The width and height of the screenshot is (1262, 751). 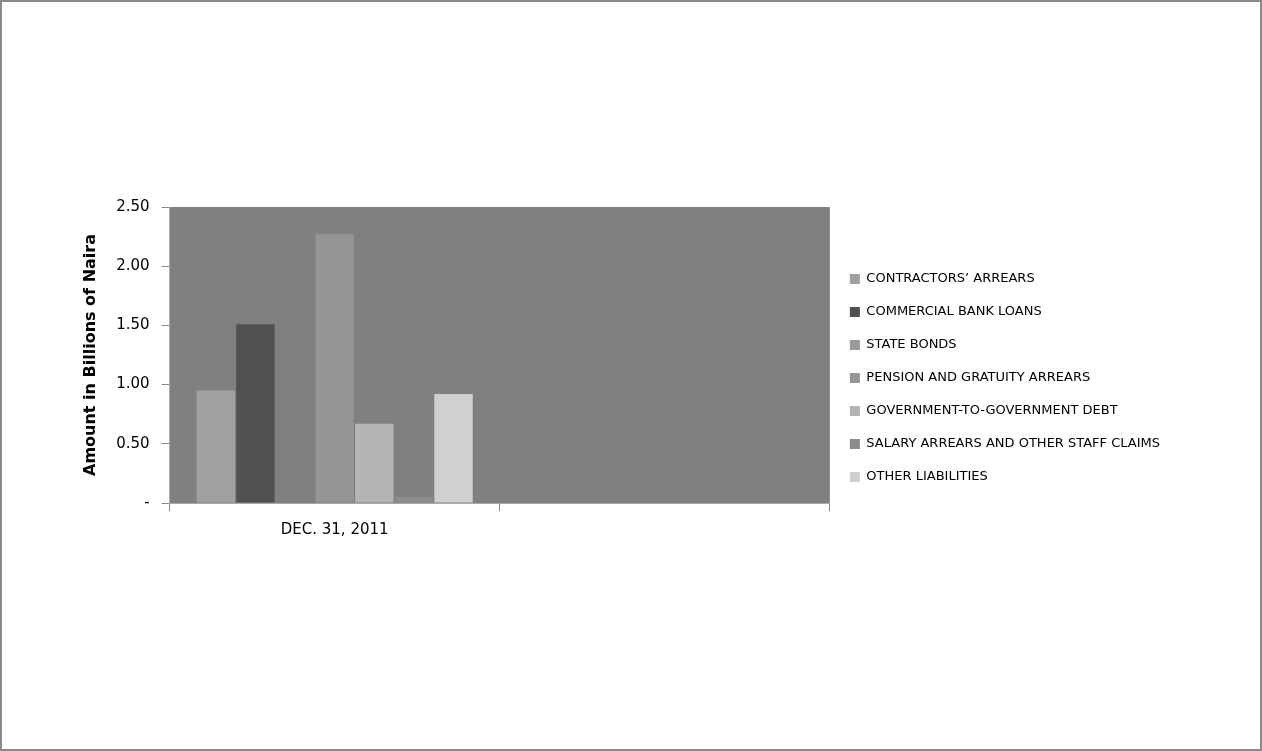 What do you see at coordinates (954, 311) in the screenshot?
I see `legend-label: COMMERCIAL BANK LOANS` at bounding box center [954, 311].